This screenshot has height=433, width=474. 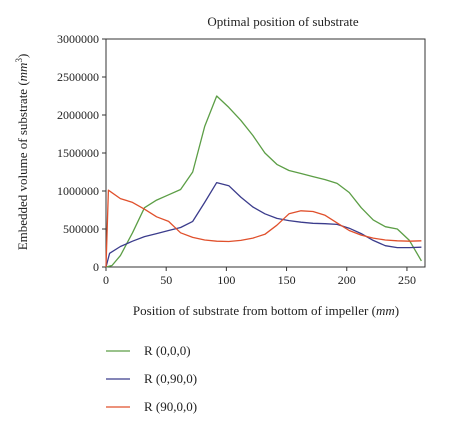 I want to click on legend-label-1: R (0,0,0), so click(x=167, y=350).